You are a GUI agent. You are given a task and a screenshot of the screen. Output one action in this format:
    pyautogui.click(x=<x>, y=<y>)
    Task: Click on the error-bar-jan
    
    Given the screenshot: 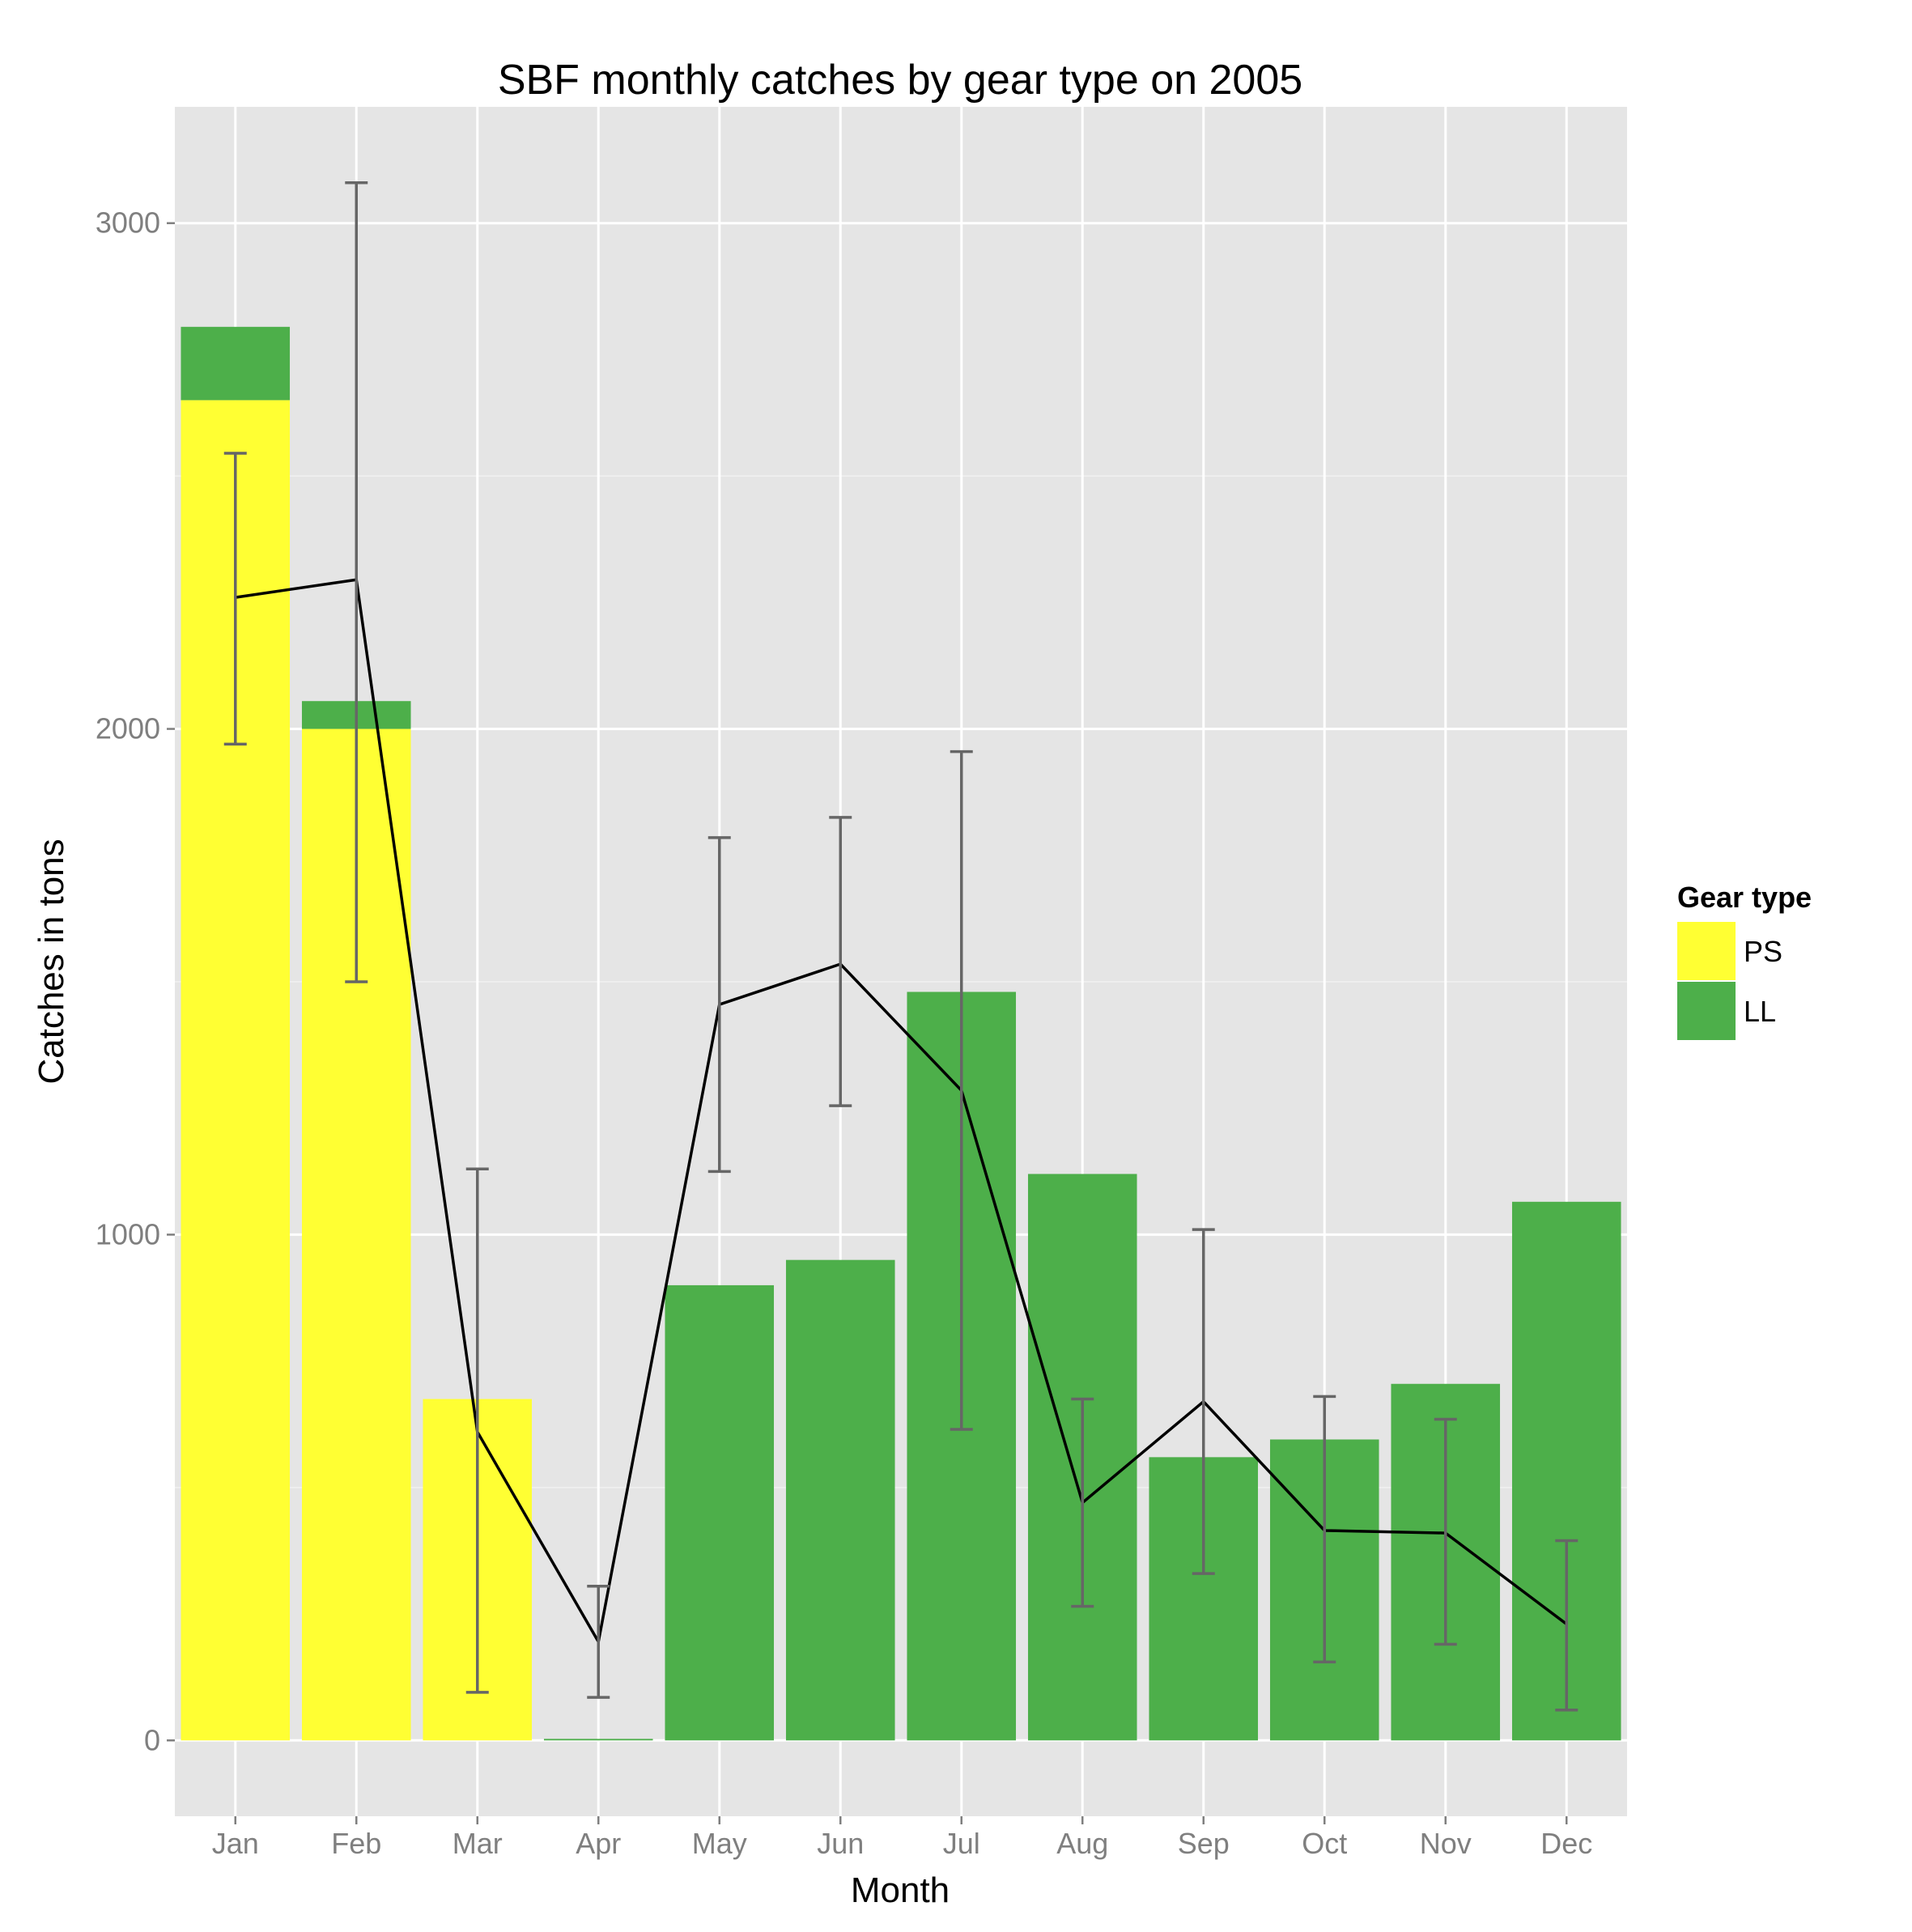 What is the action you would take?
    pyautogui.click(x=235, y=599)
    